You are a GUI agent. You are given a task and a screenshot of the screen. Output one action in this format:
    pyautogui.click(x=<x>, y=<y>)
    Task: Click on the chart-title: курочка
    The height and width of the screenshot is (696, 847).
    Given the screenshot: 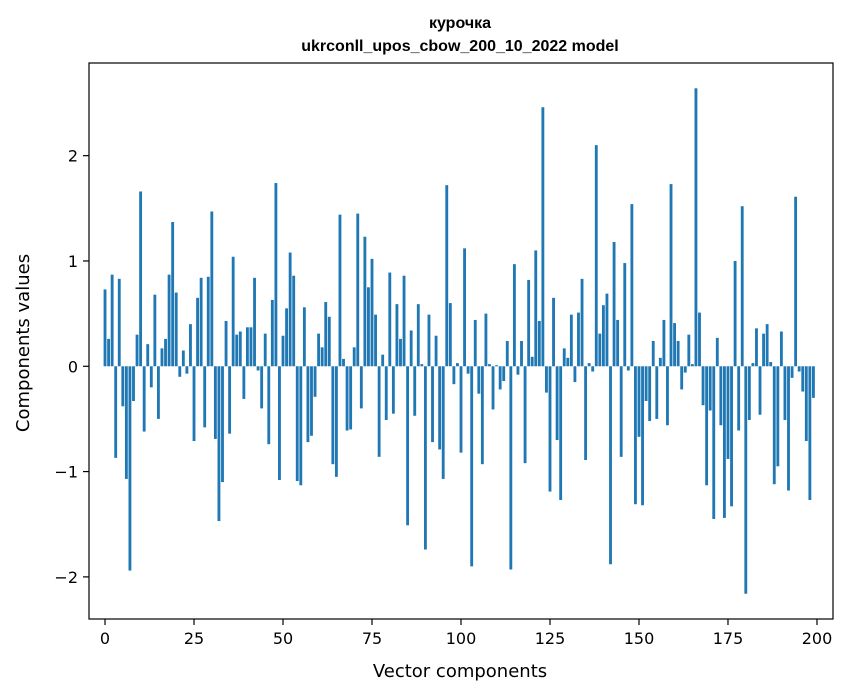 What is the action you would take?
    pyautogui.click(x=460, y=23)
    